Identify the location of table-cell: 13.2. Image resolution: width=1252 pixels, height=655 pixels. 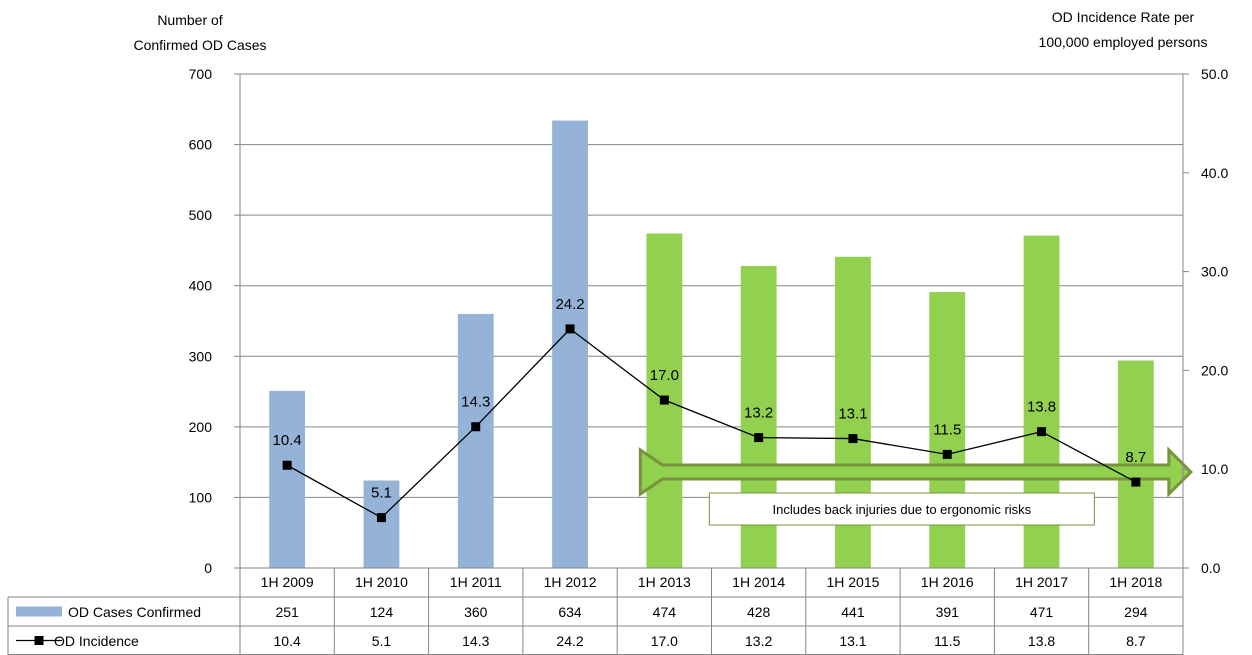
(758, 641).